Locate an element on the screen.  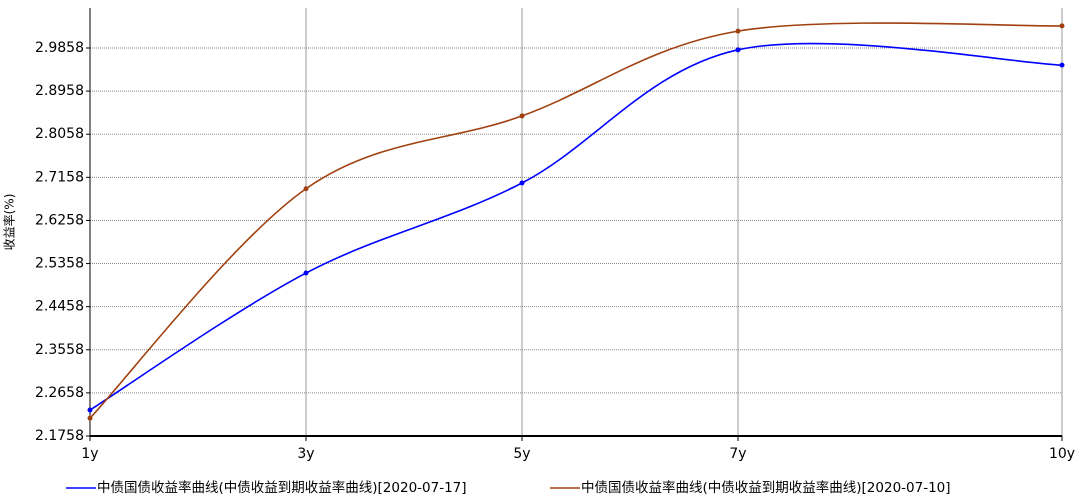
legend-label: 中债国债收益率曲线(中债收益到期收益率曲线)[2020-07-10] is located at coordinates (766, 487).